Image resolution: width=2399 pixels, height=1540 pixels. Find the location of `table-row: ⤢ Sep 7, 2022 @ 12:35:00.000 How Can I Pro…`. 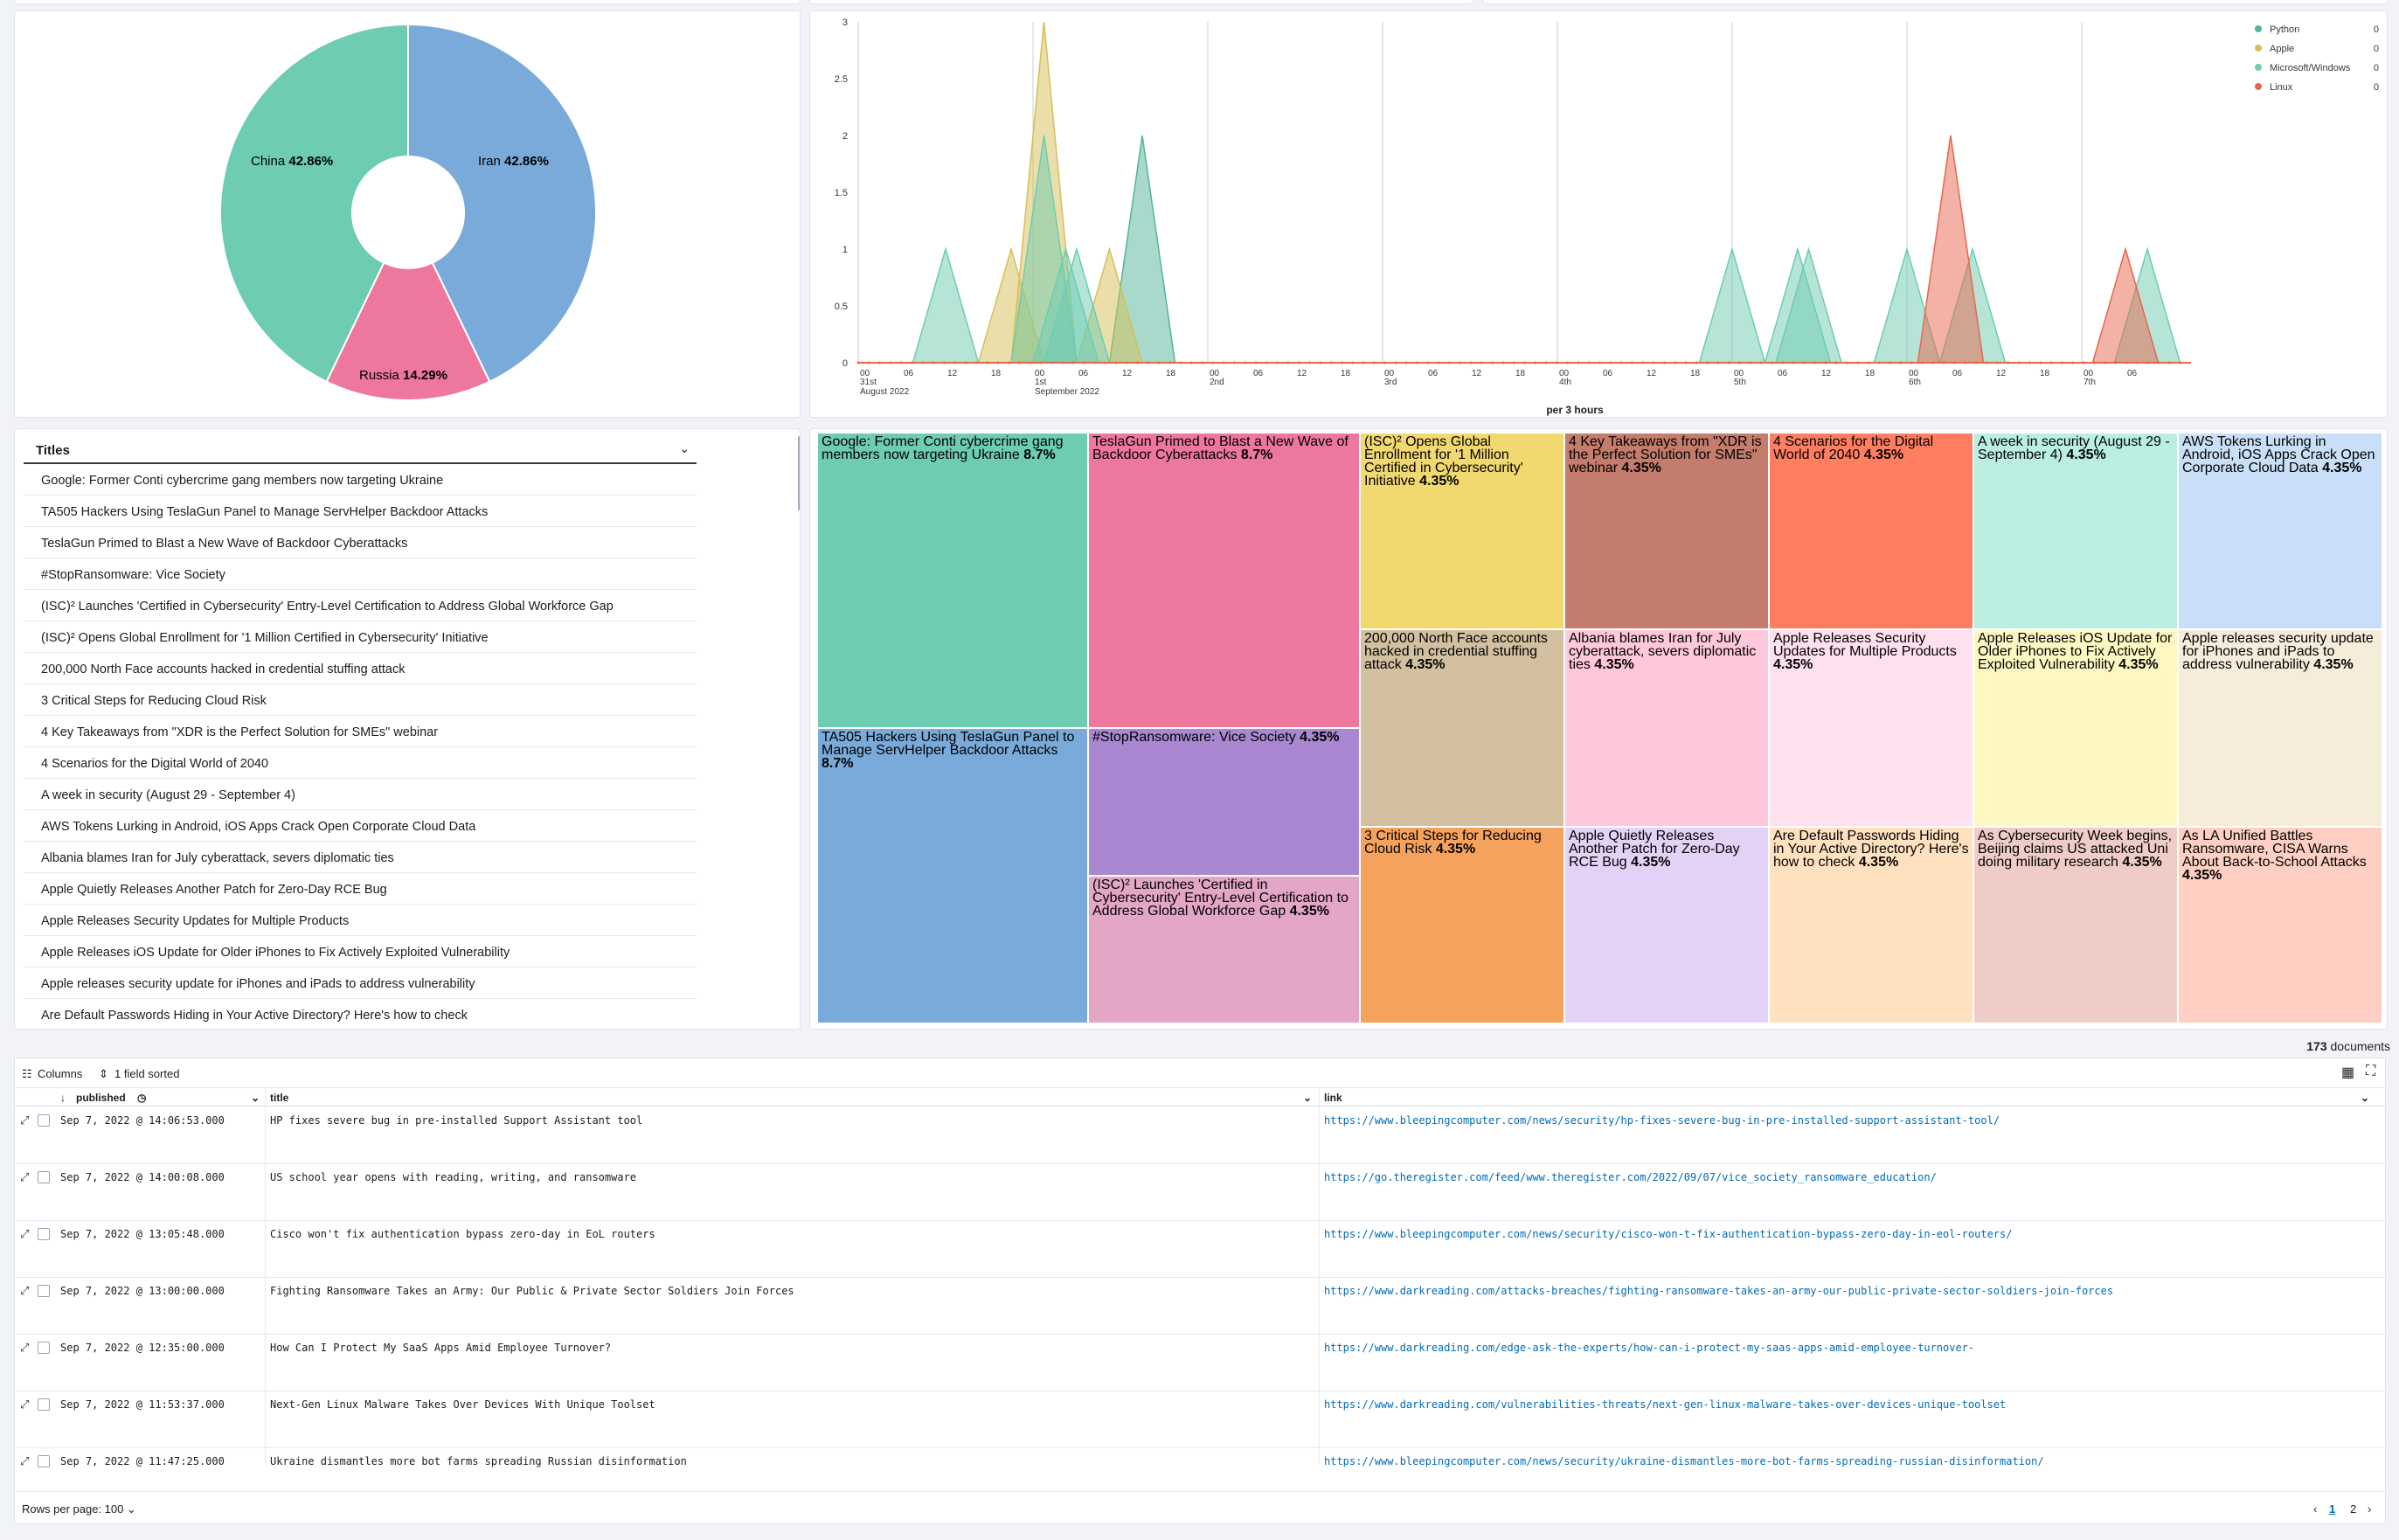

table-row: ⤢ Sep 7, 2022 @ 12:35:00.000 How Can I Pro… is located at coordinates (1200, 1363).